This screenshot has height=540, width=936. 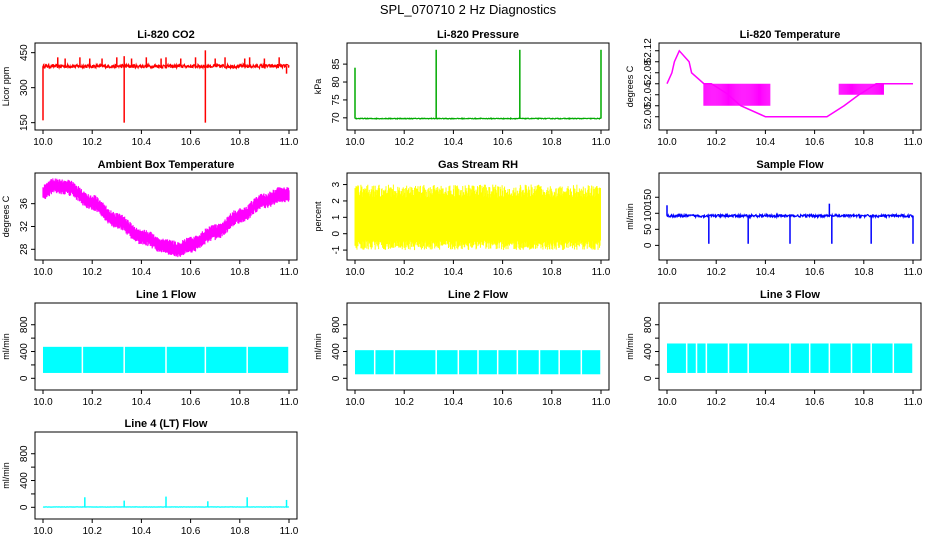 What do you see at coordinates (790, 35) in the screenshot?
I see `panel-title-temperature: Li-820 Temperature` at bounding box center [790, 35].